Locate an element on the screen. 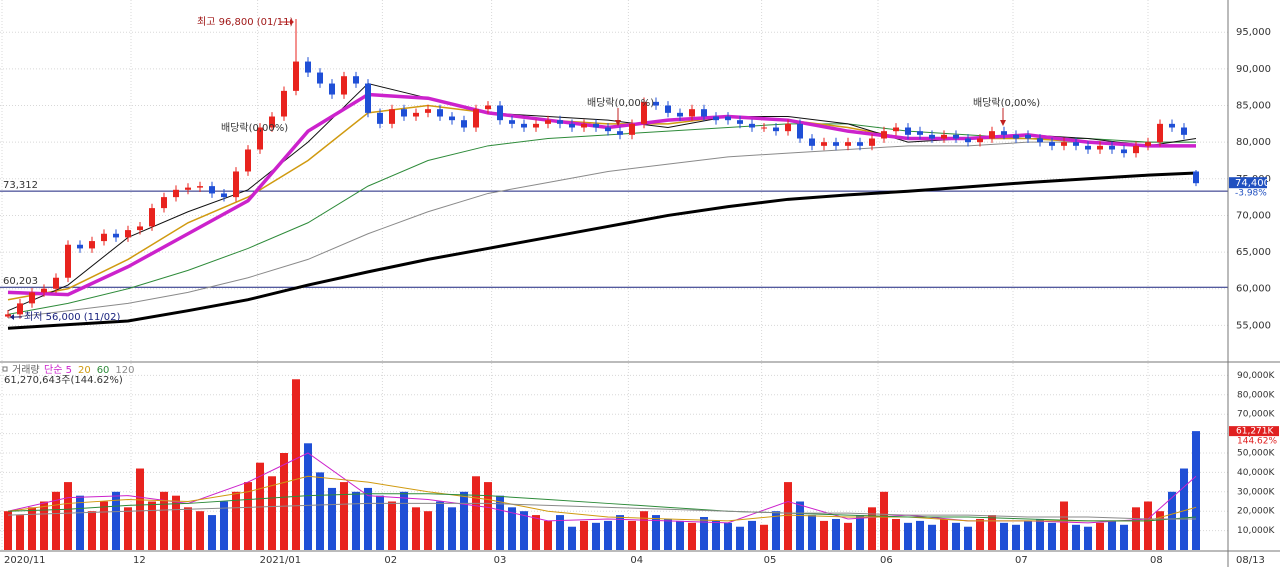 This screenshot has height=567, width=1280. x-tick-label: 2020/11 is located at coordinates (25, 560).